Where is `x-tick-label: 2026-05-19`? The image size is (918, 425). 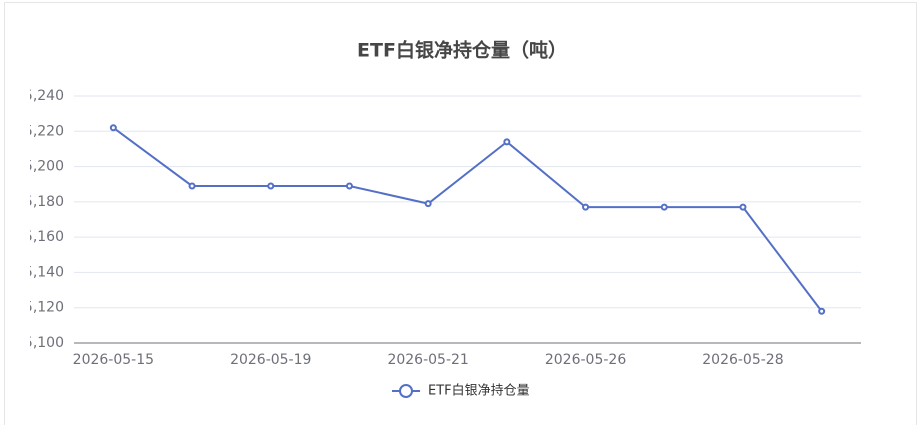
x-tick-label: 2026-05-19 is located at coordinates (270, 360).